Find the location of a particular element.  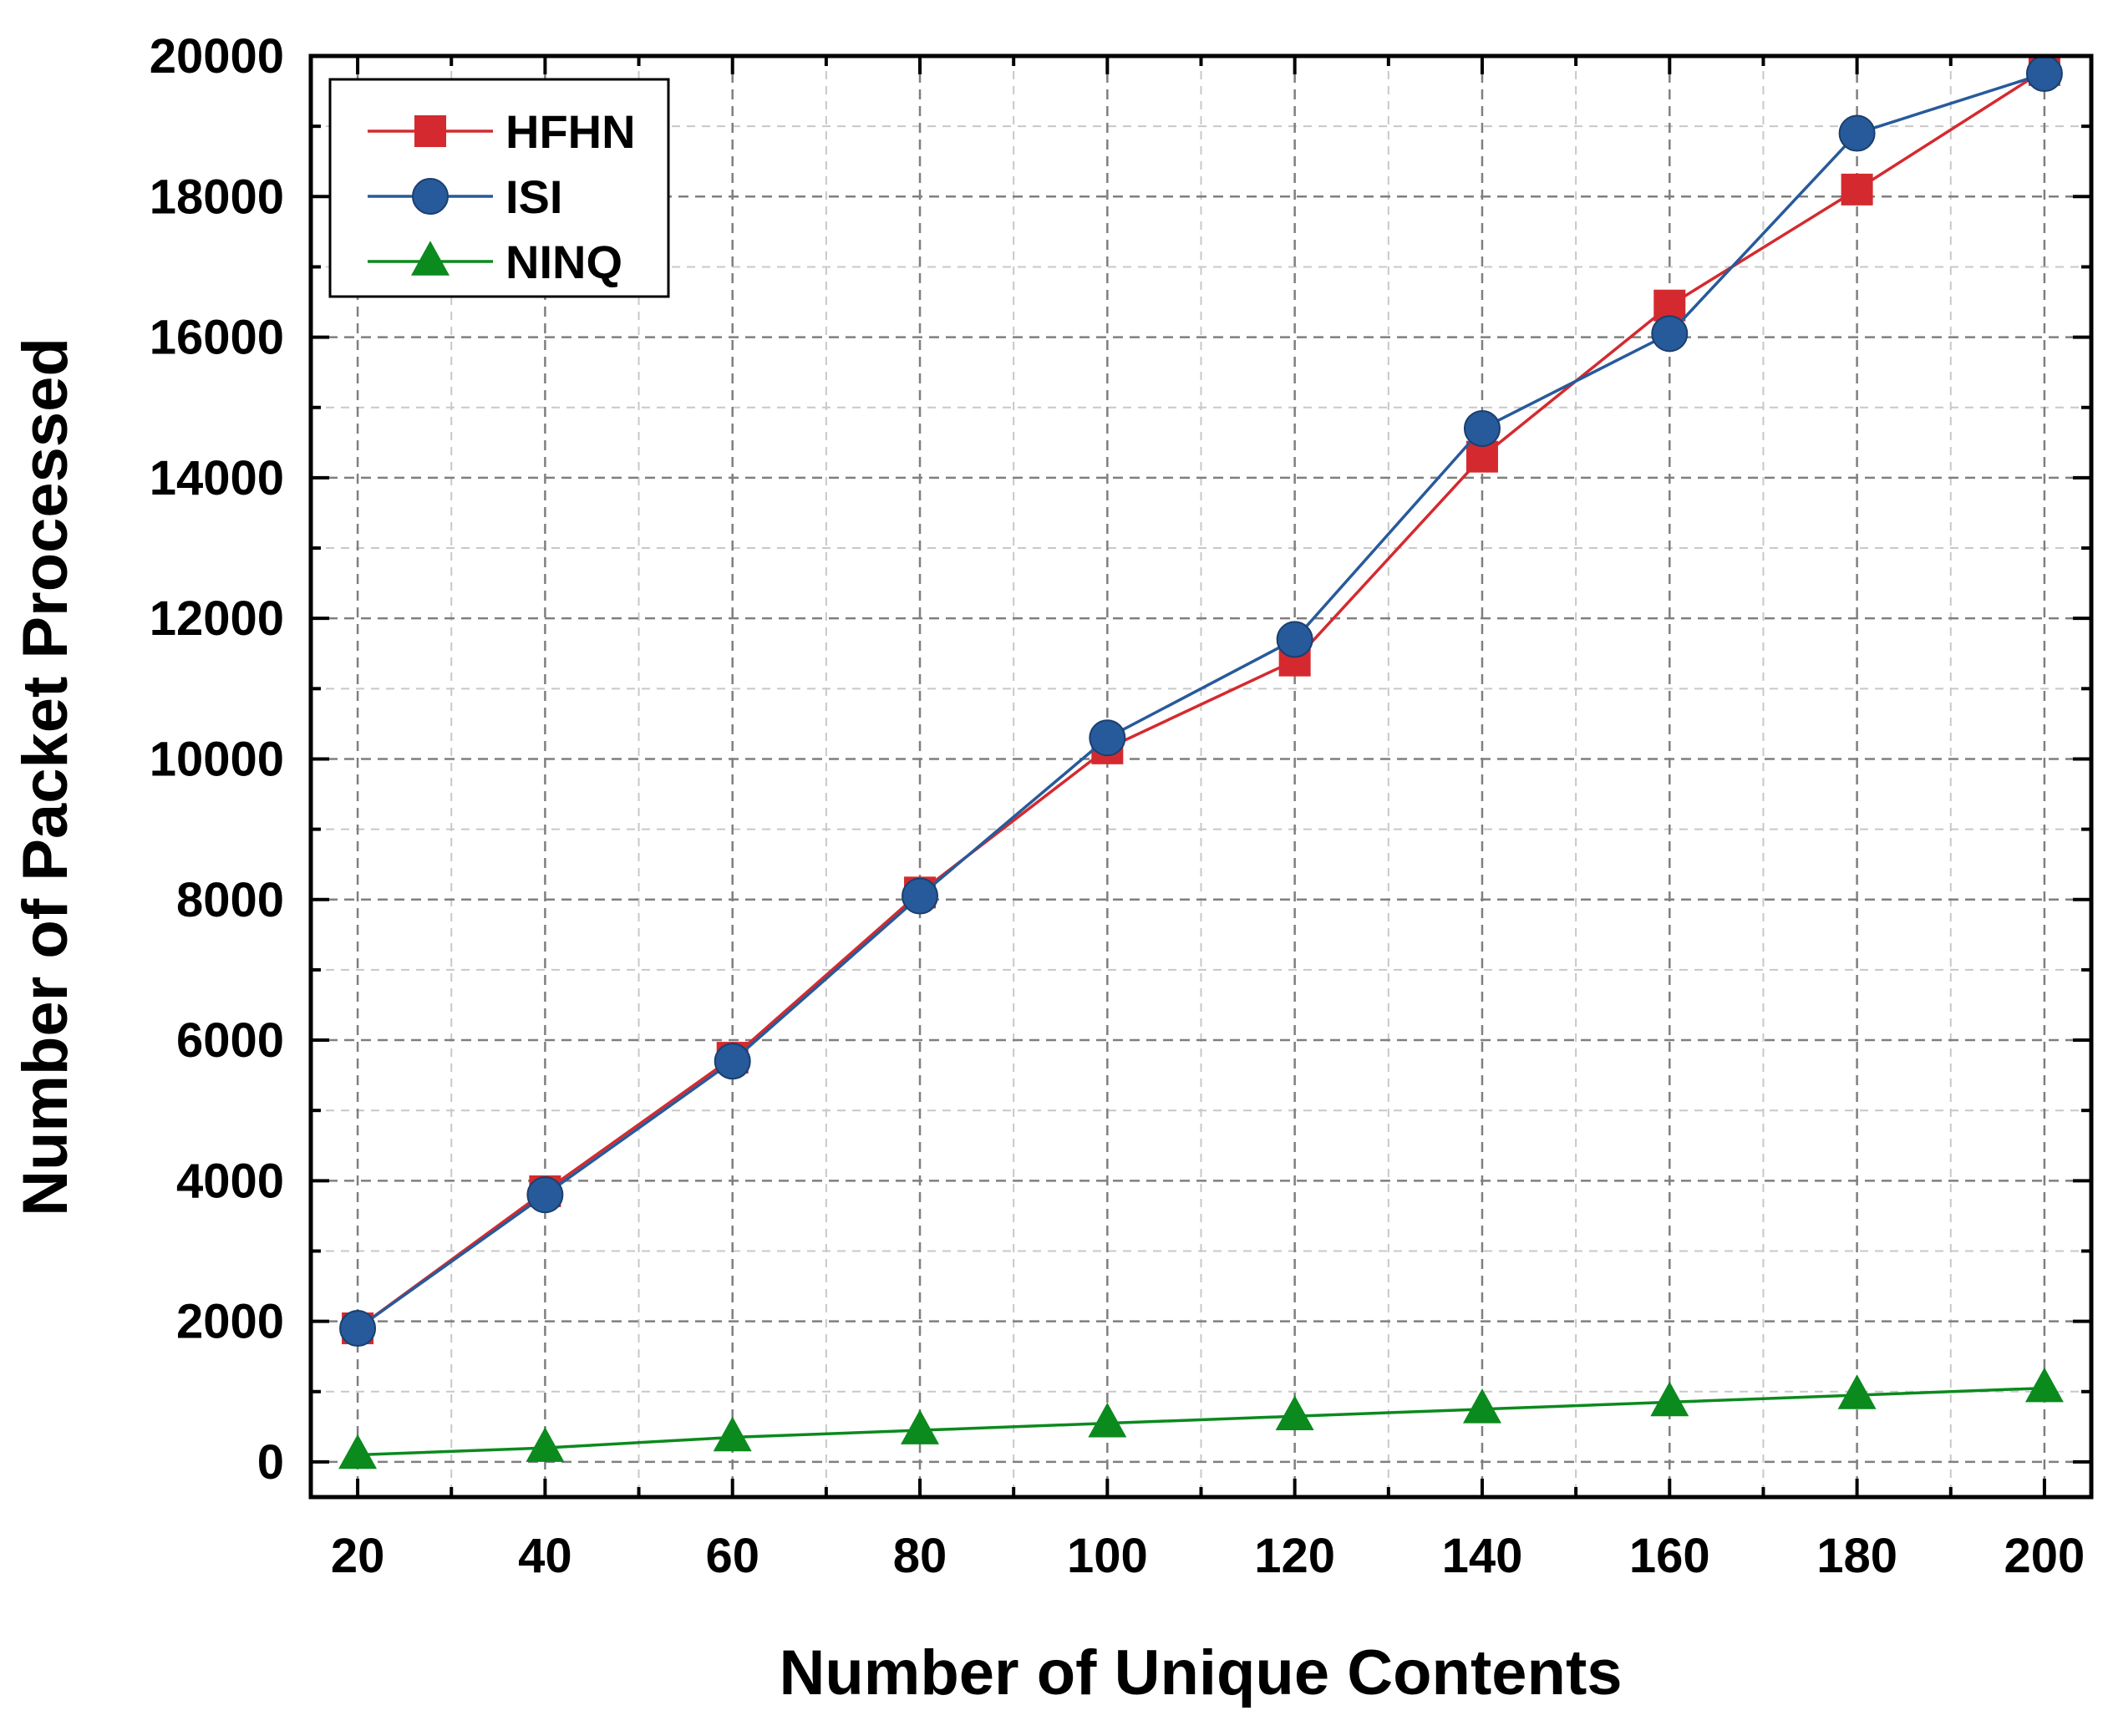

x-tick-label: 20 is located at coordinates (358, 1556).